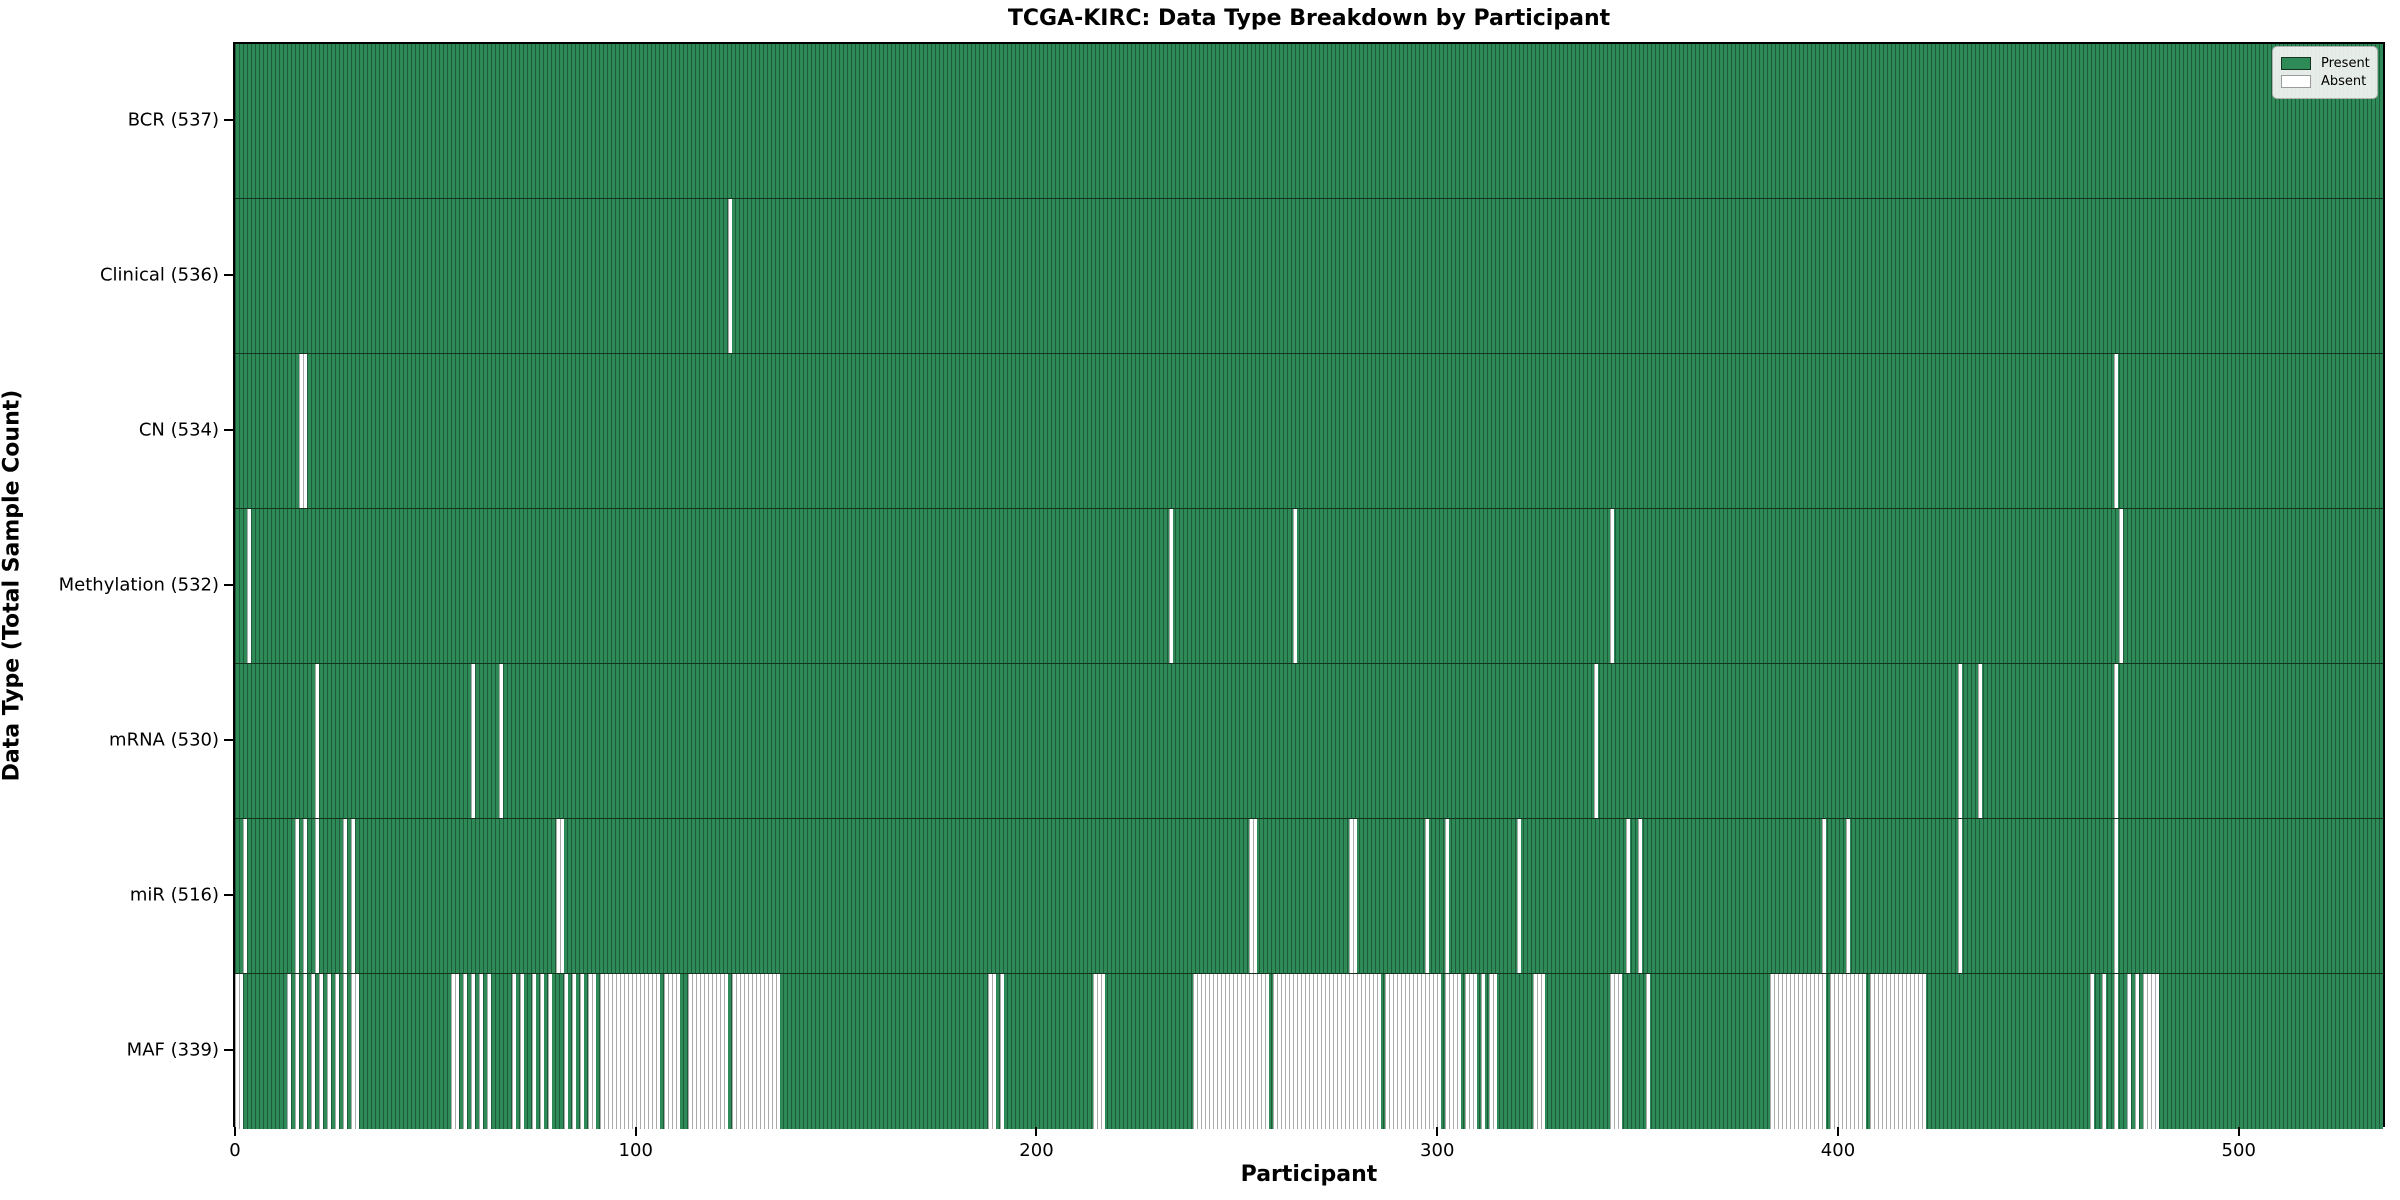 The width and height of the screenshot is (2400, 1200). What do you see at coordinates (2344, 81) in the screenshot?
I see `legend-label-absent: Absent` at bounding box center [2344, 81].